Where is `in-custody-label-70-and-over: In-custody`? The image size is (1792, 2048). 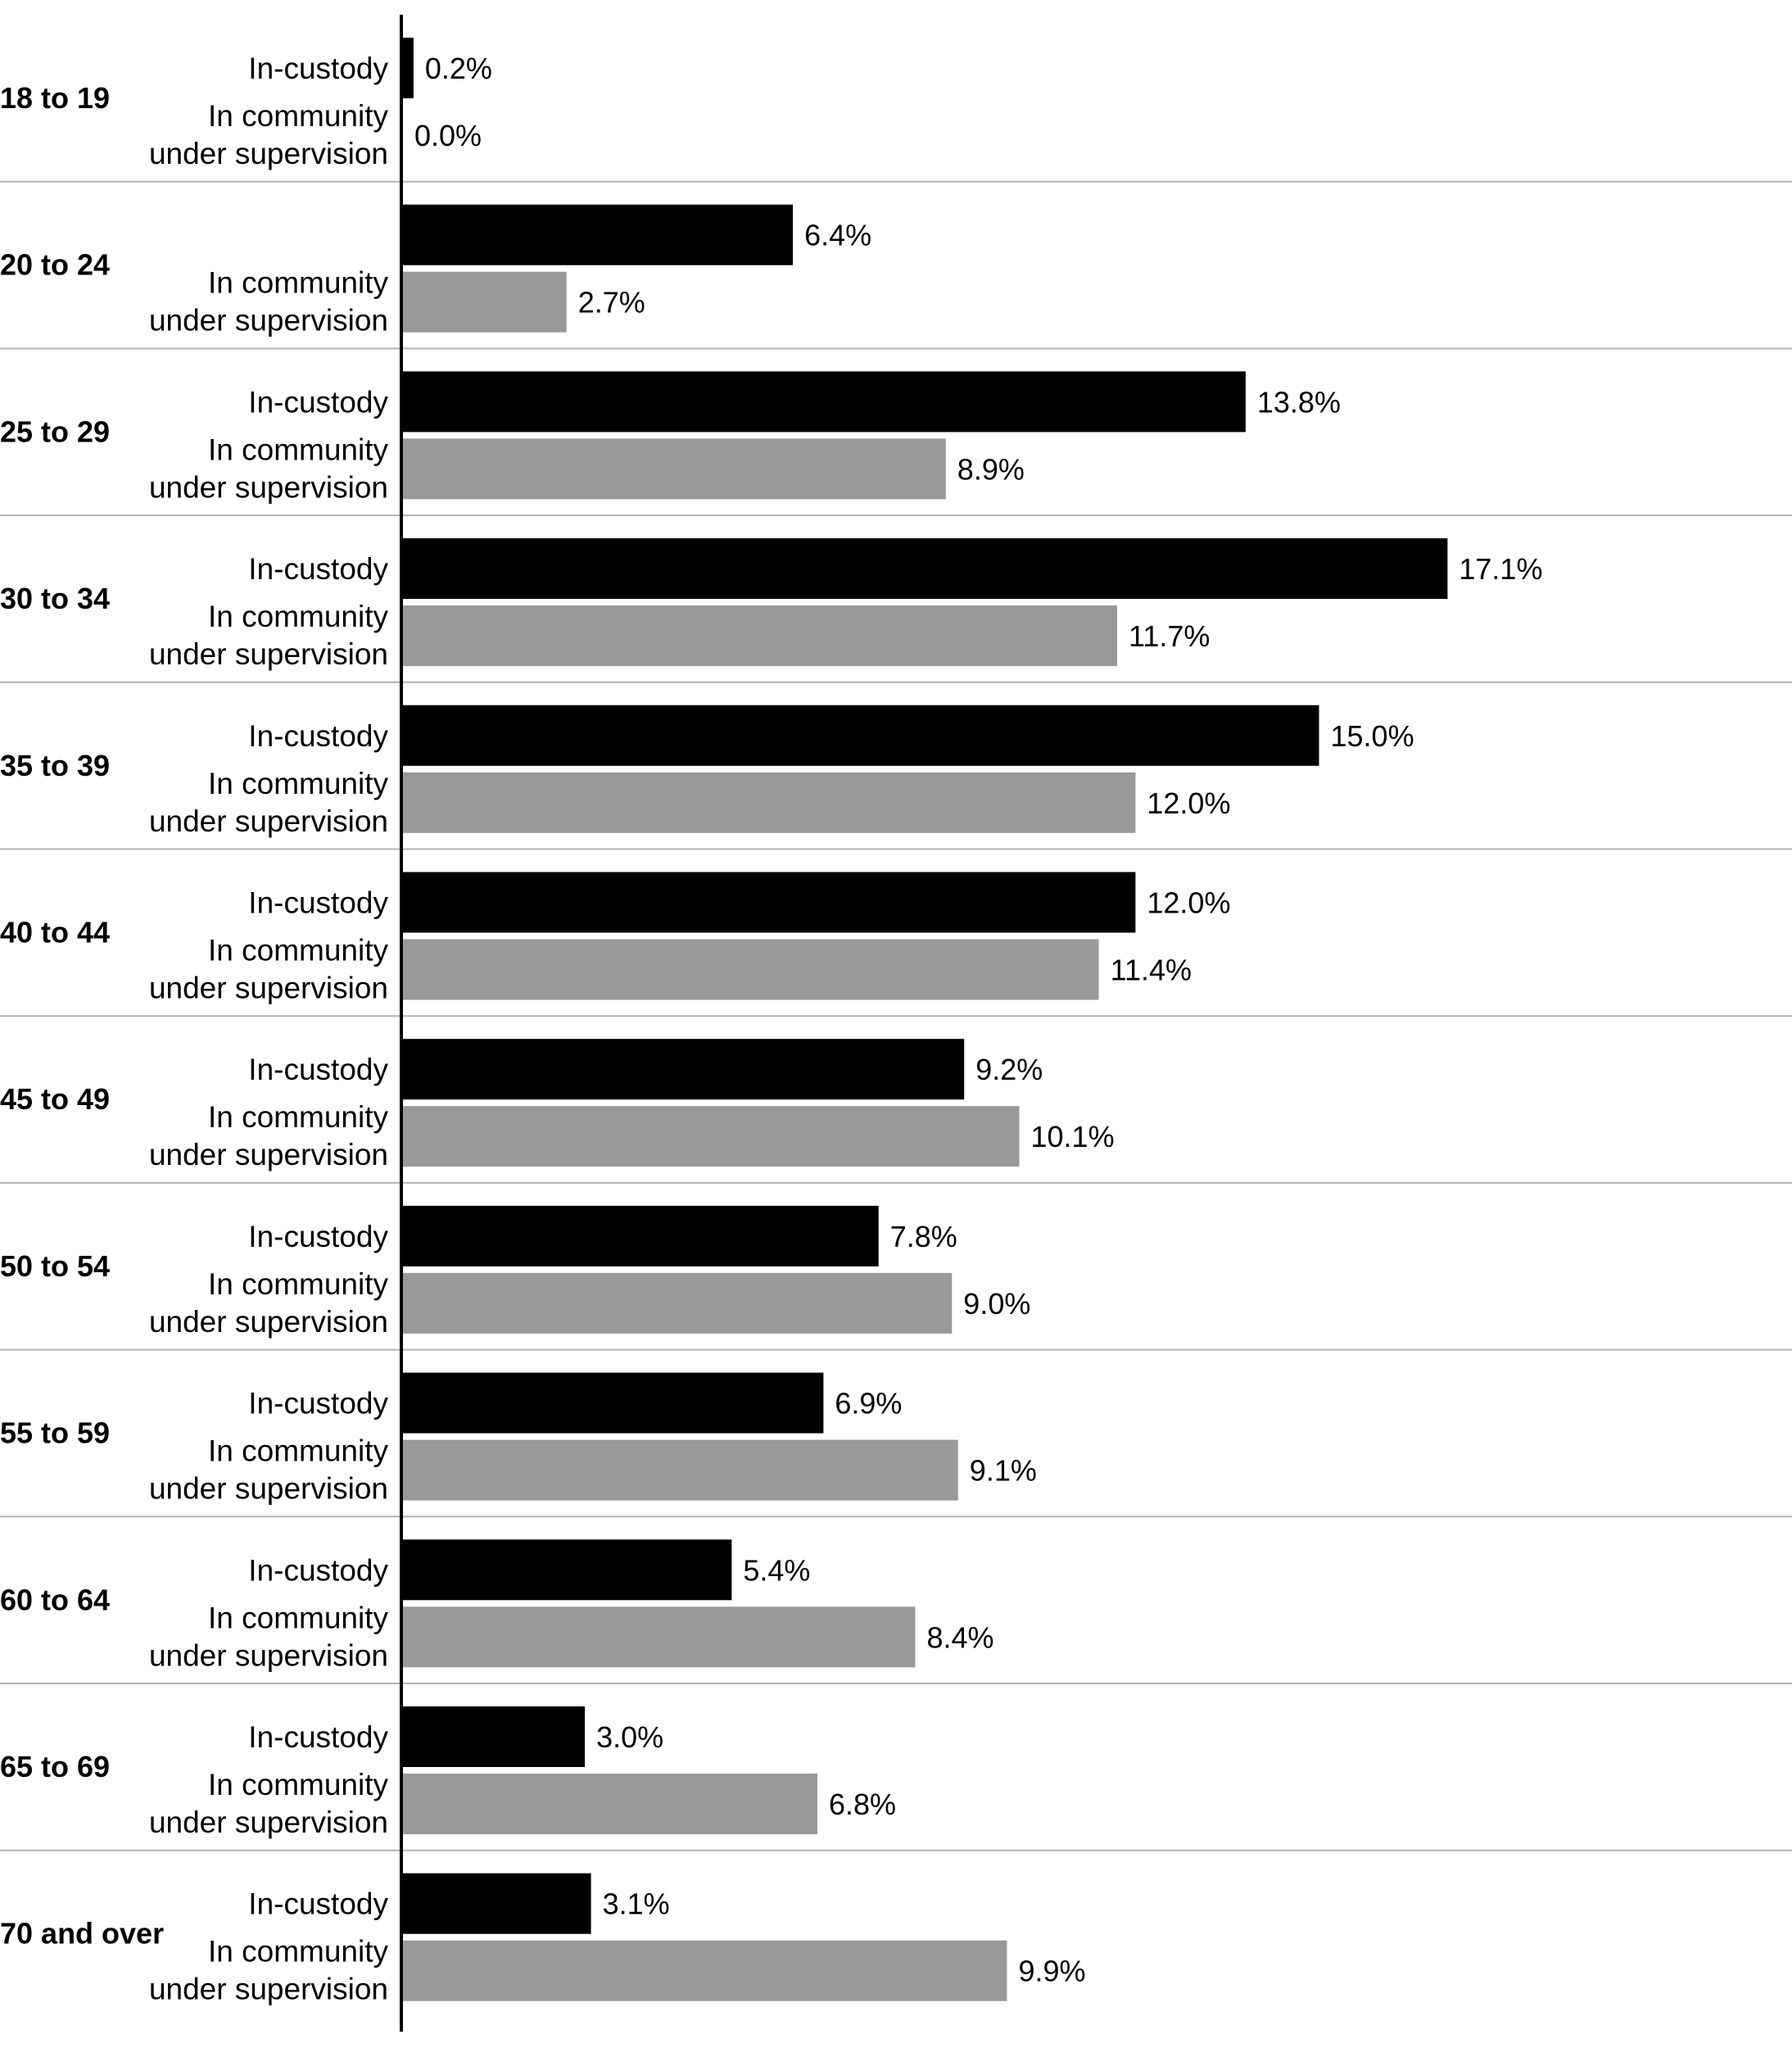
in-custody-label-70-and-over: In-custody is located at coordinates (318, 1904).